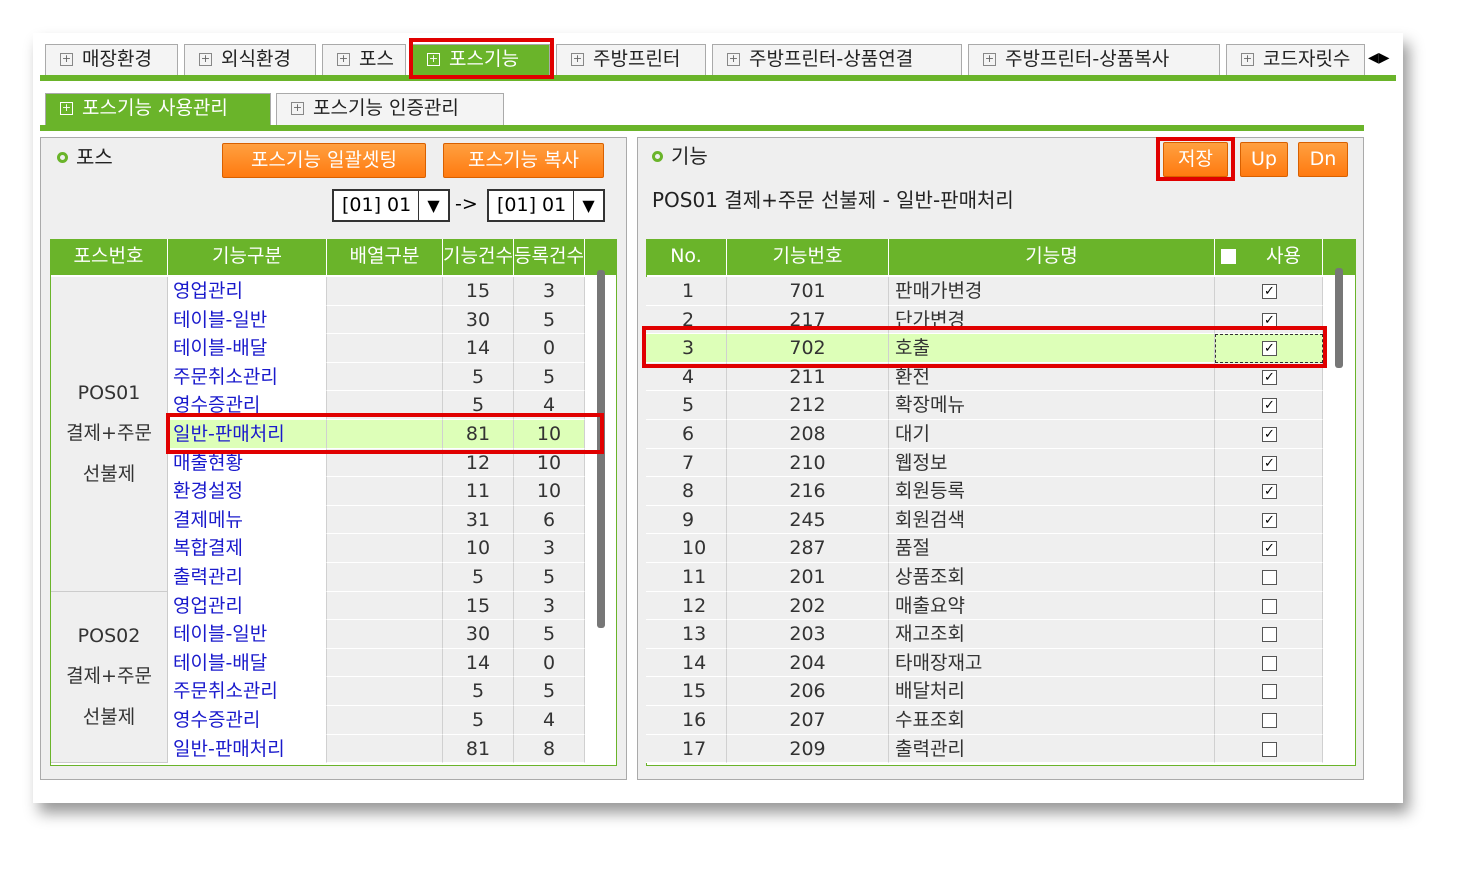 This screenshot has width=1468, height=869. Describe the element at coordinates (1052, 606) in the screenshot. I see `cell: 매출요약` at that location.